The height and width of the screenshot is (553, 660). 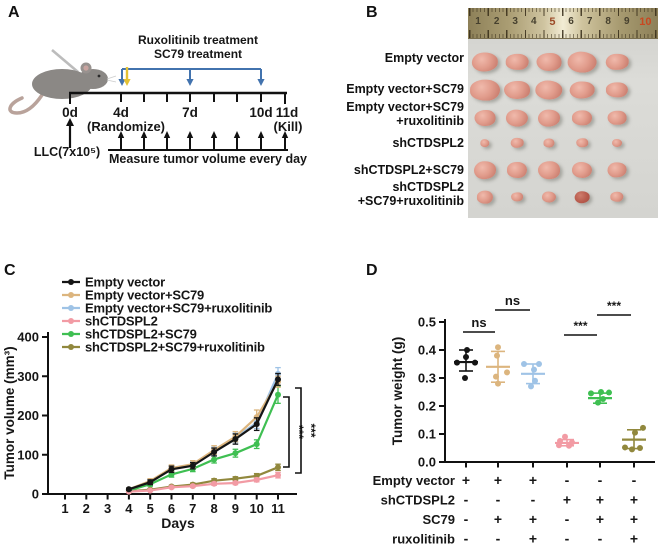 What do you see at coordinates (418, 500) in the screenshot?
I see `d-matrix-row-label: shCTDSPL2` at bounding box center [418, 500].